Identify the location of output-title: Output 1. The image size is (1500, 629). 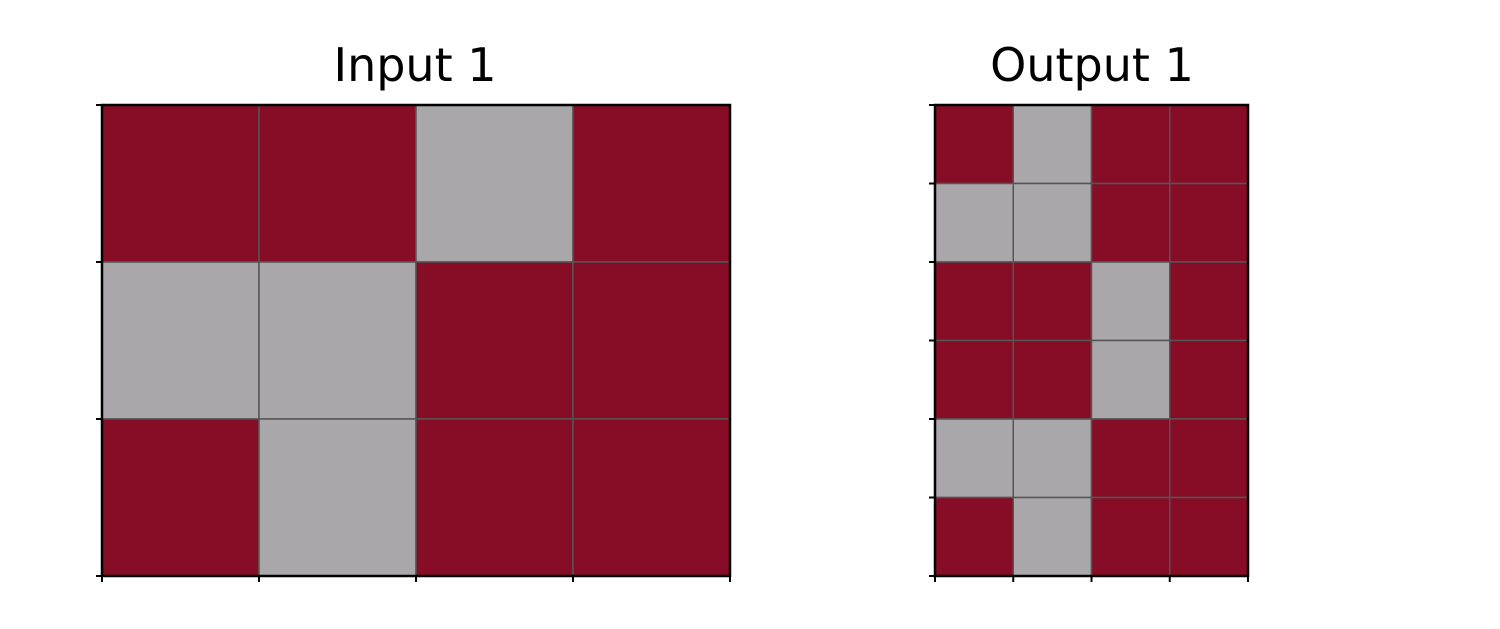
(1092, 65).